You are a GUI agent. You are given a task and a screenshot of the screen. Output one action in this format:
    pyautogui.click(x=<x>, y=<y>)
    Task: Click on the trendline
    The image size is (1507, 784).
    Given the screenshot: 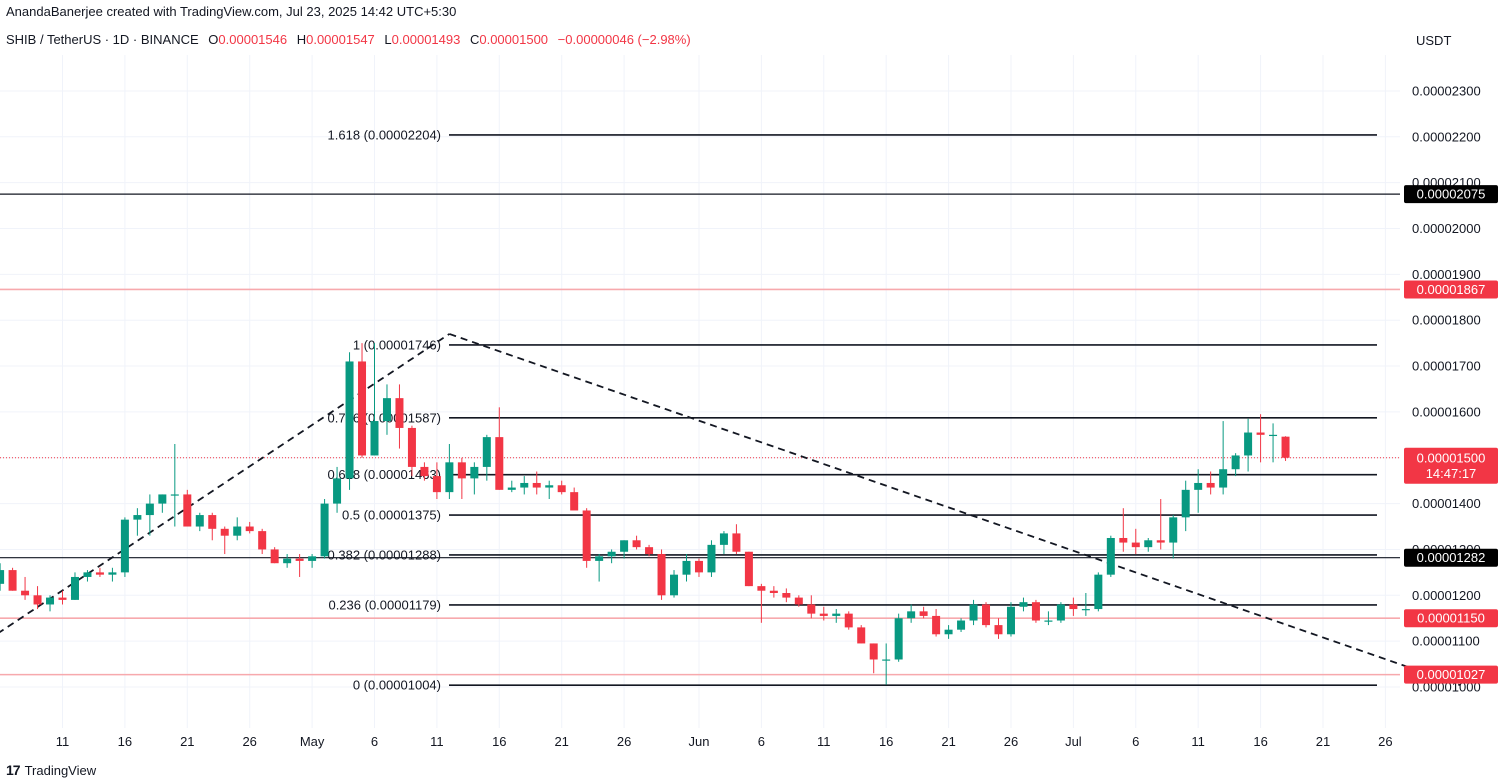 What is the action you would take?
    pyautogui.click(x=225, y=503)
    